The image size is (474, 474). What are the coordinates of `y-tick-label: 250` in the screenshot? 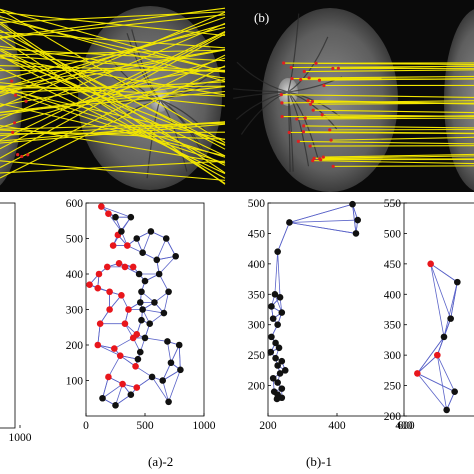 It's located at (257, 356).